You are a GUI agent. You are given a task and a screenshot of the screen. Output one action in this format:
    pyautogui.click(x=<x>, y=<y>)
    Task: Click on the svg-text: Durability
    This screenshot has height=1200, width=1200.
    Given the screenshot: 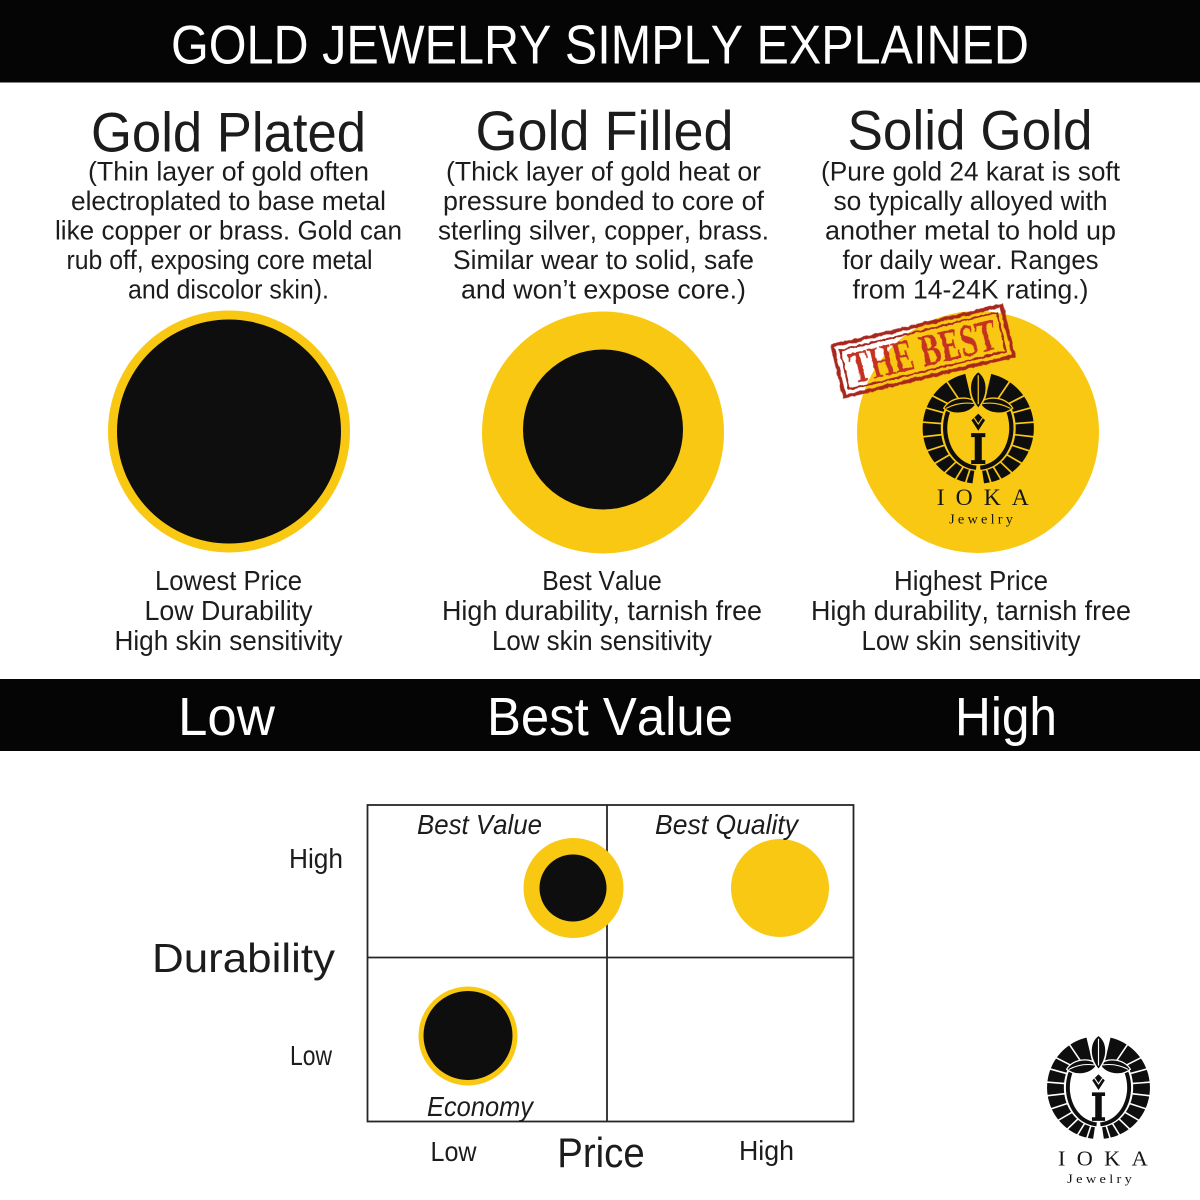 What is the action you would take?
    pyautogui.click(x=244, y=958)
    